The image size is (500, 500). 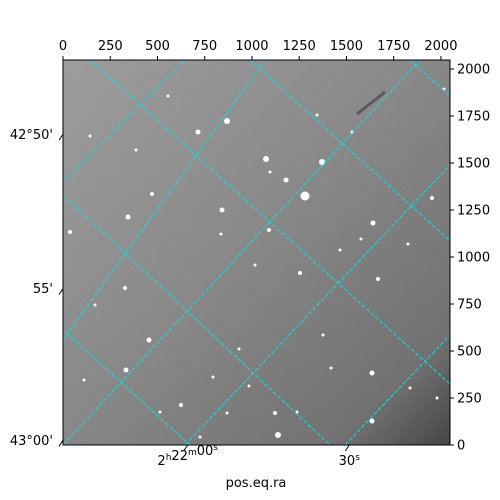 What do you see at coordinates (473, 117) in the screenshot?
I see `y-tick-label: 1750` at bounding box center [473, 117].